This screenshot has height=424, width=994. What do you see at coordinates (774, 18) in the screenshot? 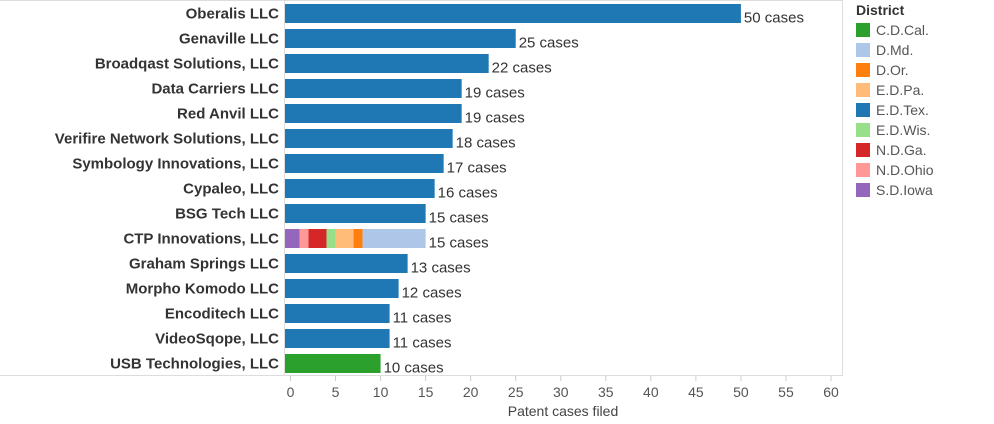
I see `data-label: 50 cases` at bounding box center [774, 18].